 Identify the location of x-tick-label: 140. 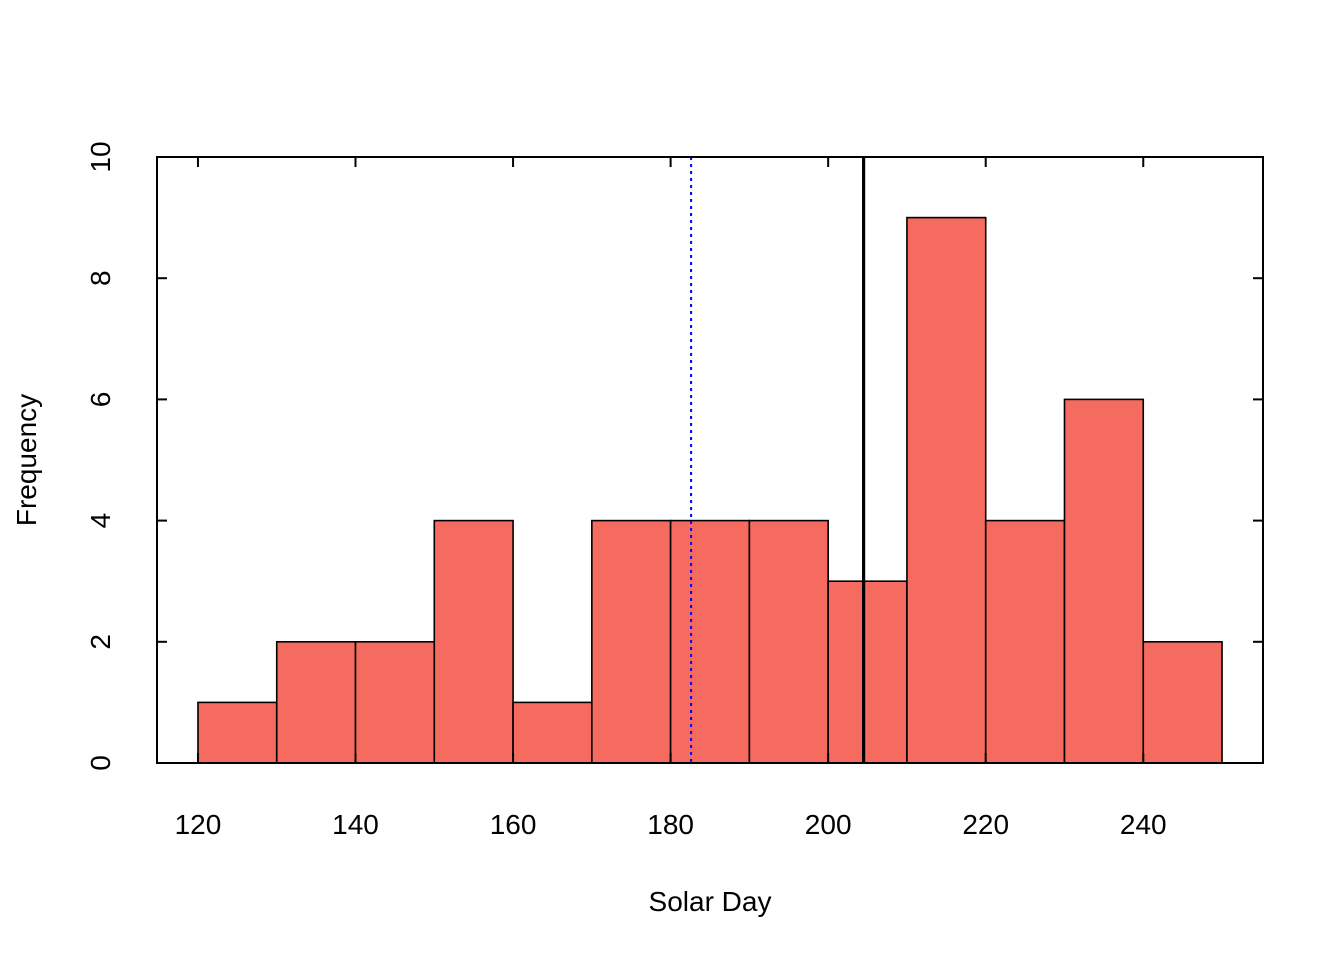
(355, 824).